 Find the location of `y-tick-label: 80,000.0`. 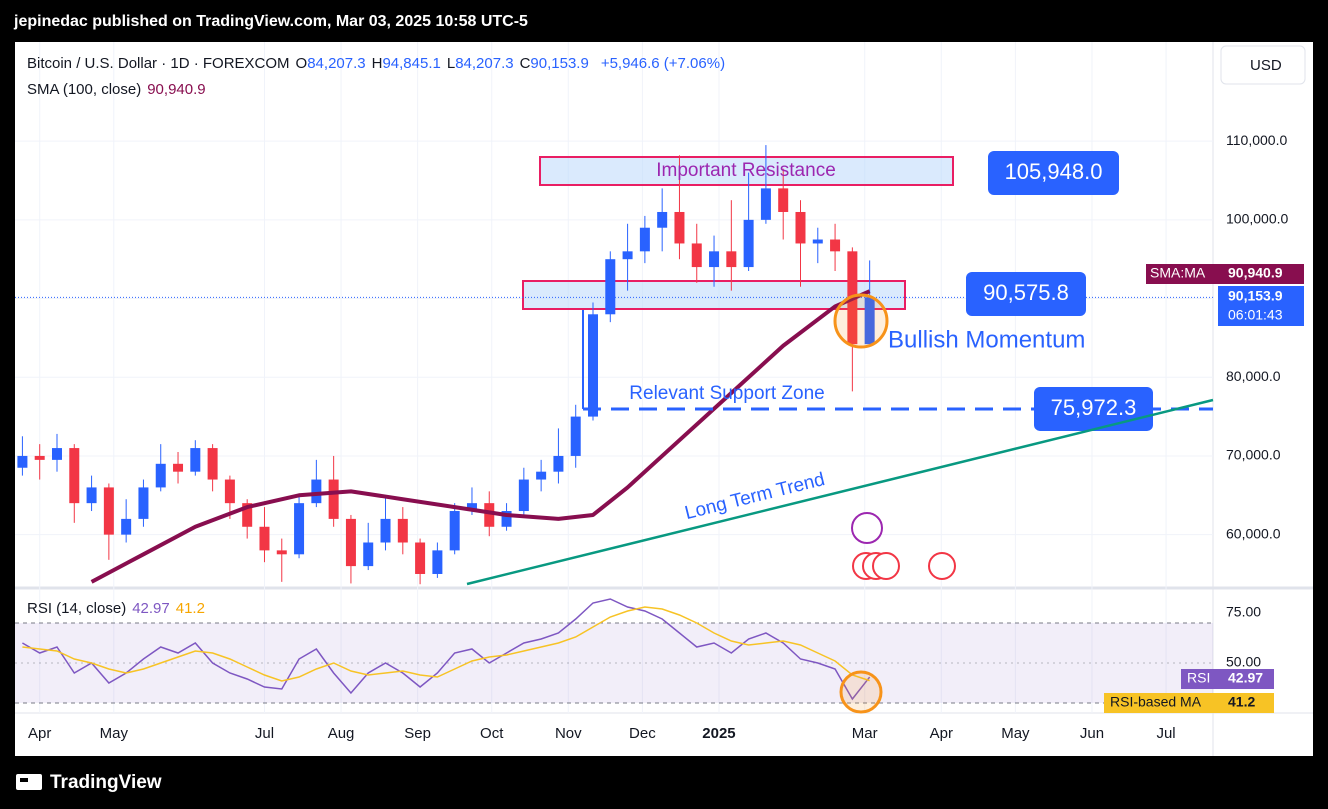

y-tick-label: 80,000.0 is located at coordinates (1253, 376).